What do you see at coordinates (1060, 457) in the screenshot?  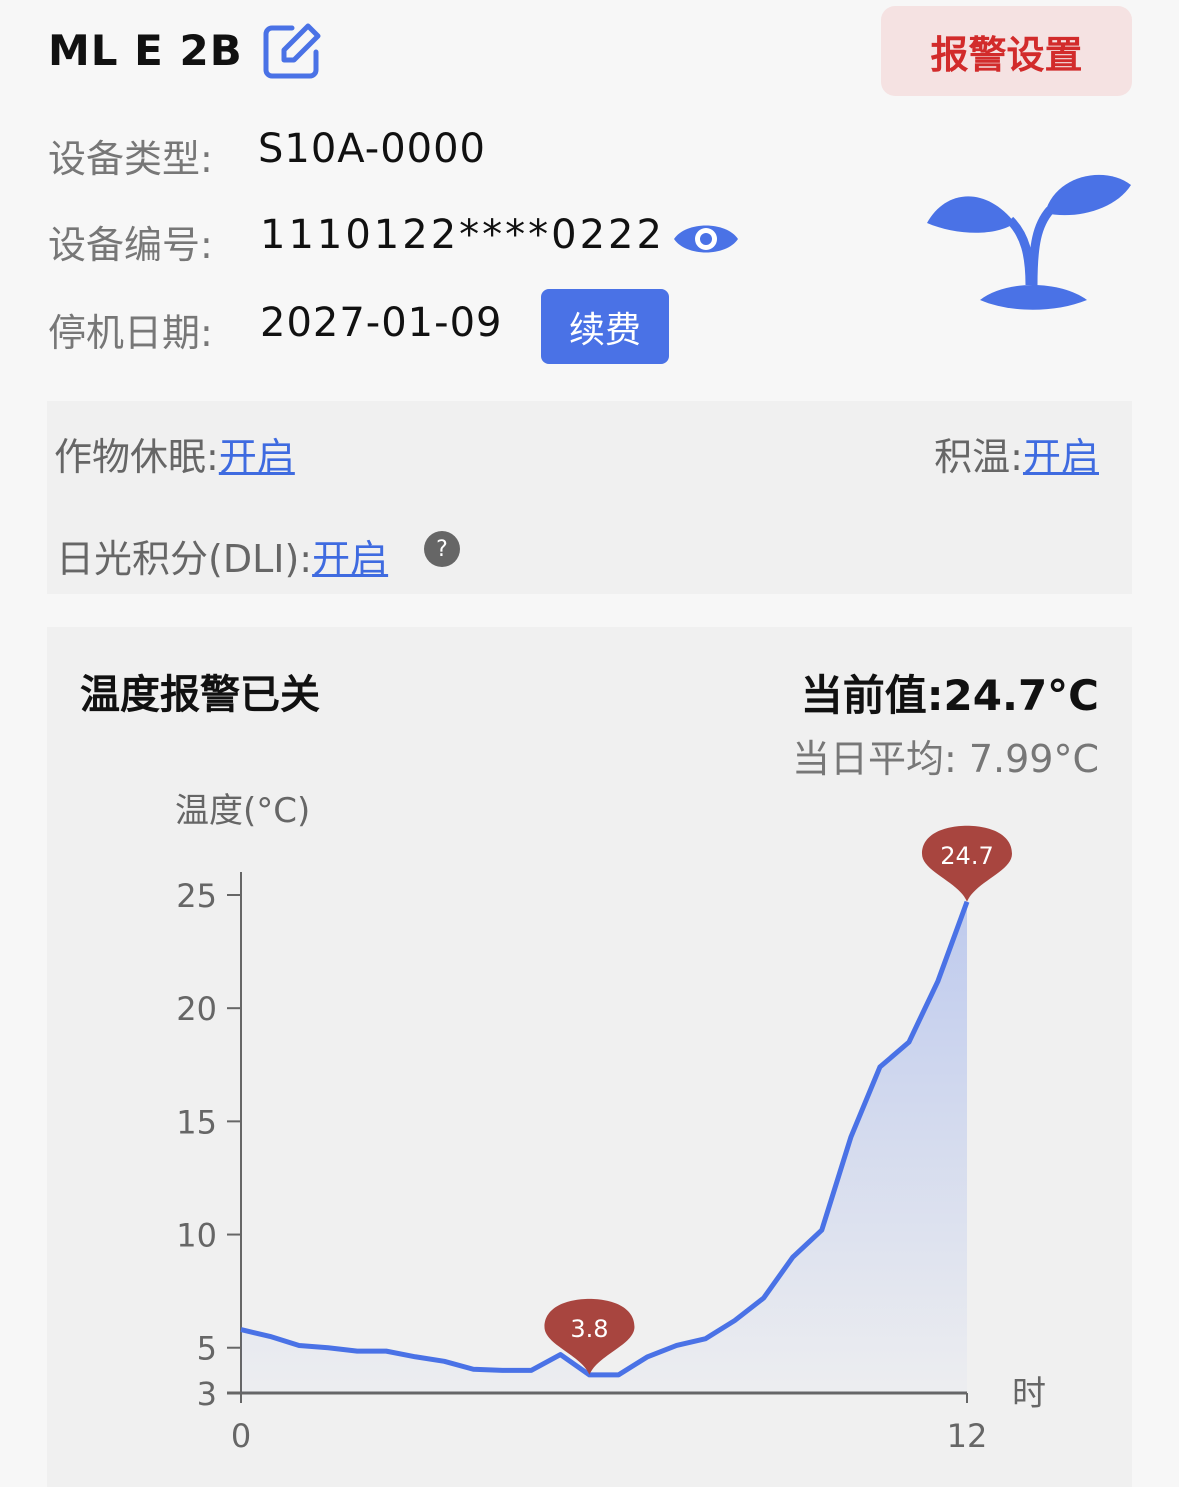 I see `accum-link: 开启` at bounding box center [1060, 457].